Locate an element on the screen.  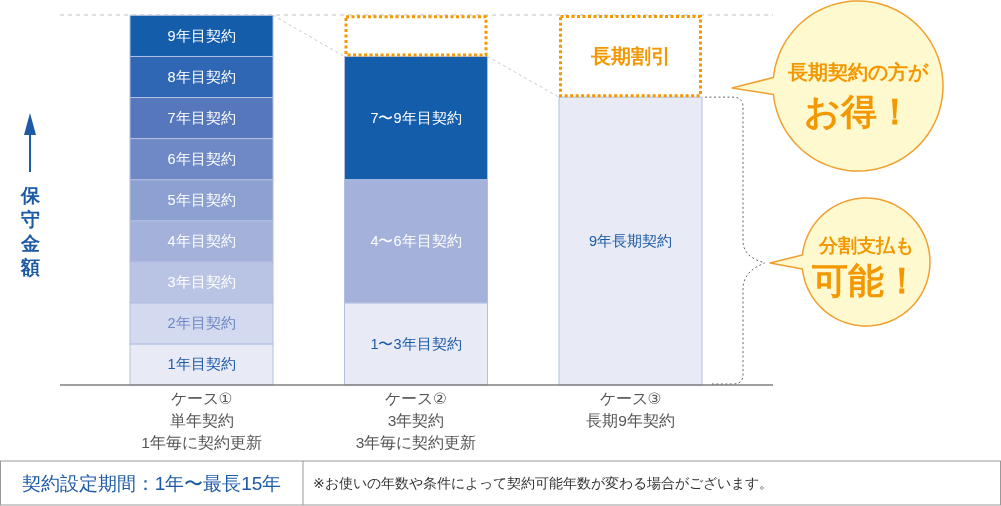
series-label: 5年目契約 is located at coordinates (201, 200).